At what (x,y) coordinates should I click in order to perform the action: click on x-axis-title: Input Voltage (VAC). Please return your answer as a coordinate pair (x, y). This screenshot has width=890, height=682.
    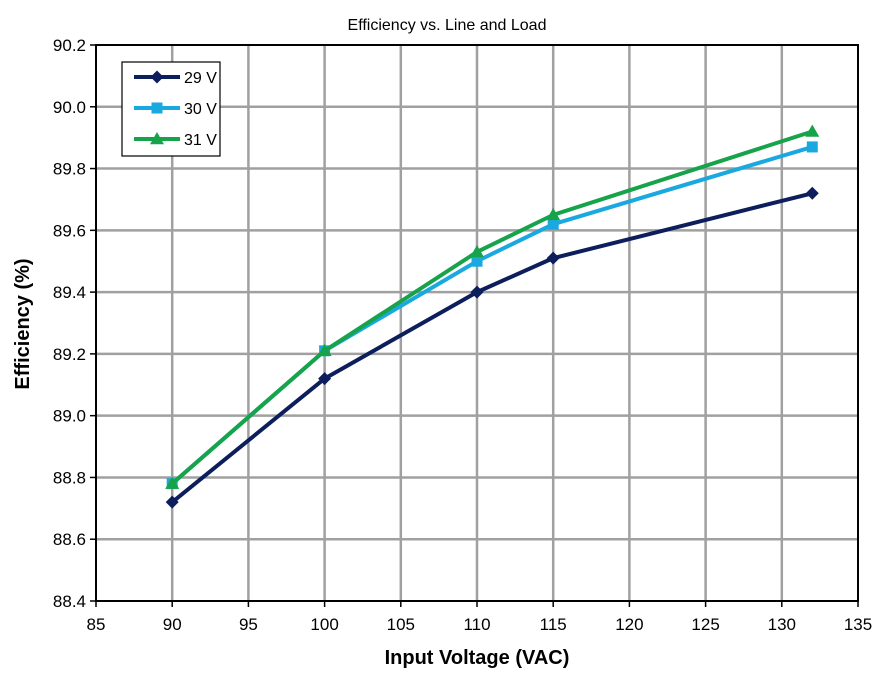
    Looking at the image, I should click on (477, 658).